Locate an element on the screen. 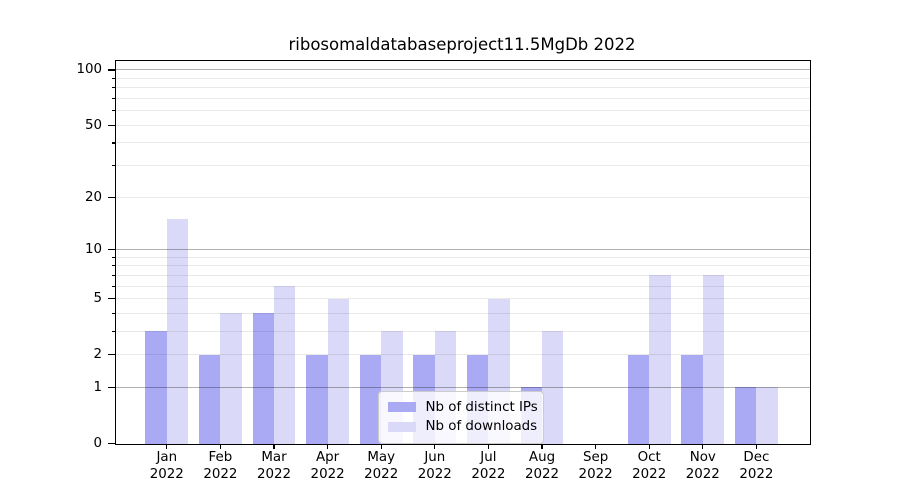  x-tick-label: Jul 2022 is located at coordinates (488, 466).